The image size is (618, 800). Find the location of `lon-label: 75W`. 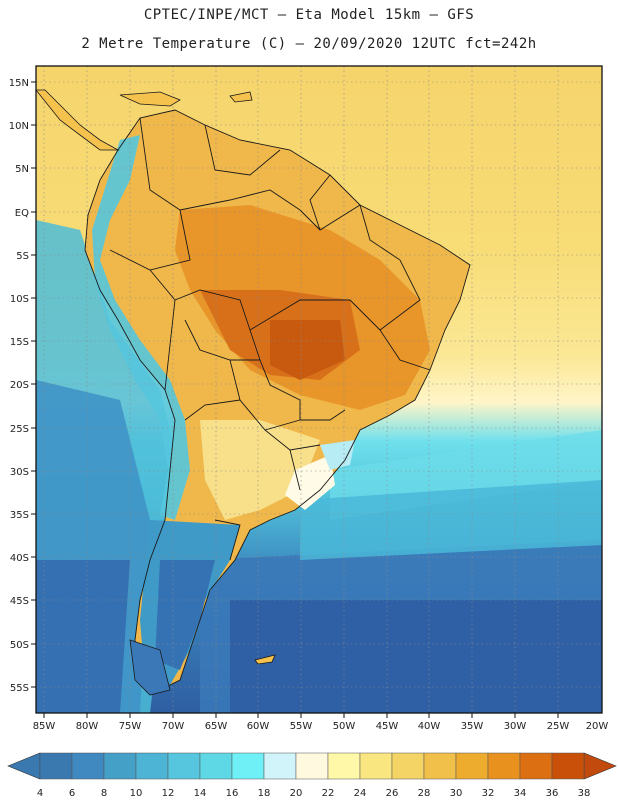

lon-label: 75W is located at coordinates (130, 726).